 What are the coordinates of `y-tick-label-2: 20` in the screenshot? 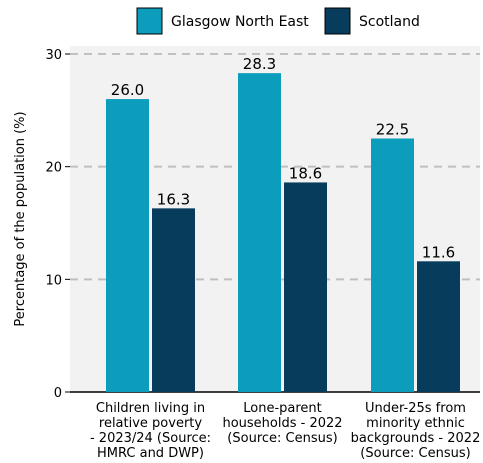 It's located at (53, 168).